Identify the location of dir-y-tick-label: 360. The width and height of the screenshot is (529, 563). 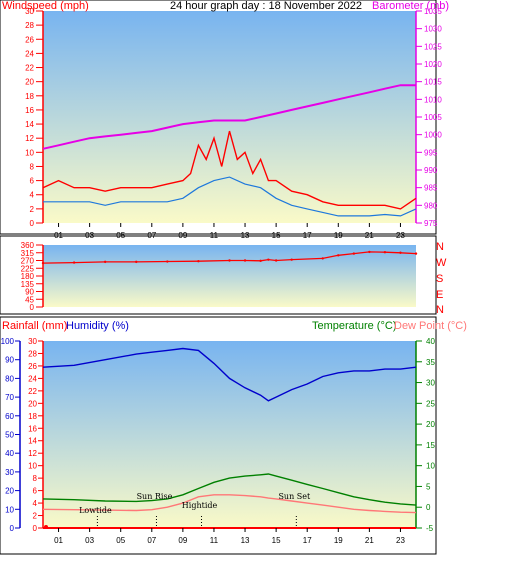
(28, 245).